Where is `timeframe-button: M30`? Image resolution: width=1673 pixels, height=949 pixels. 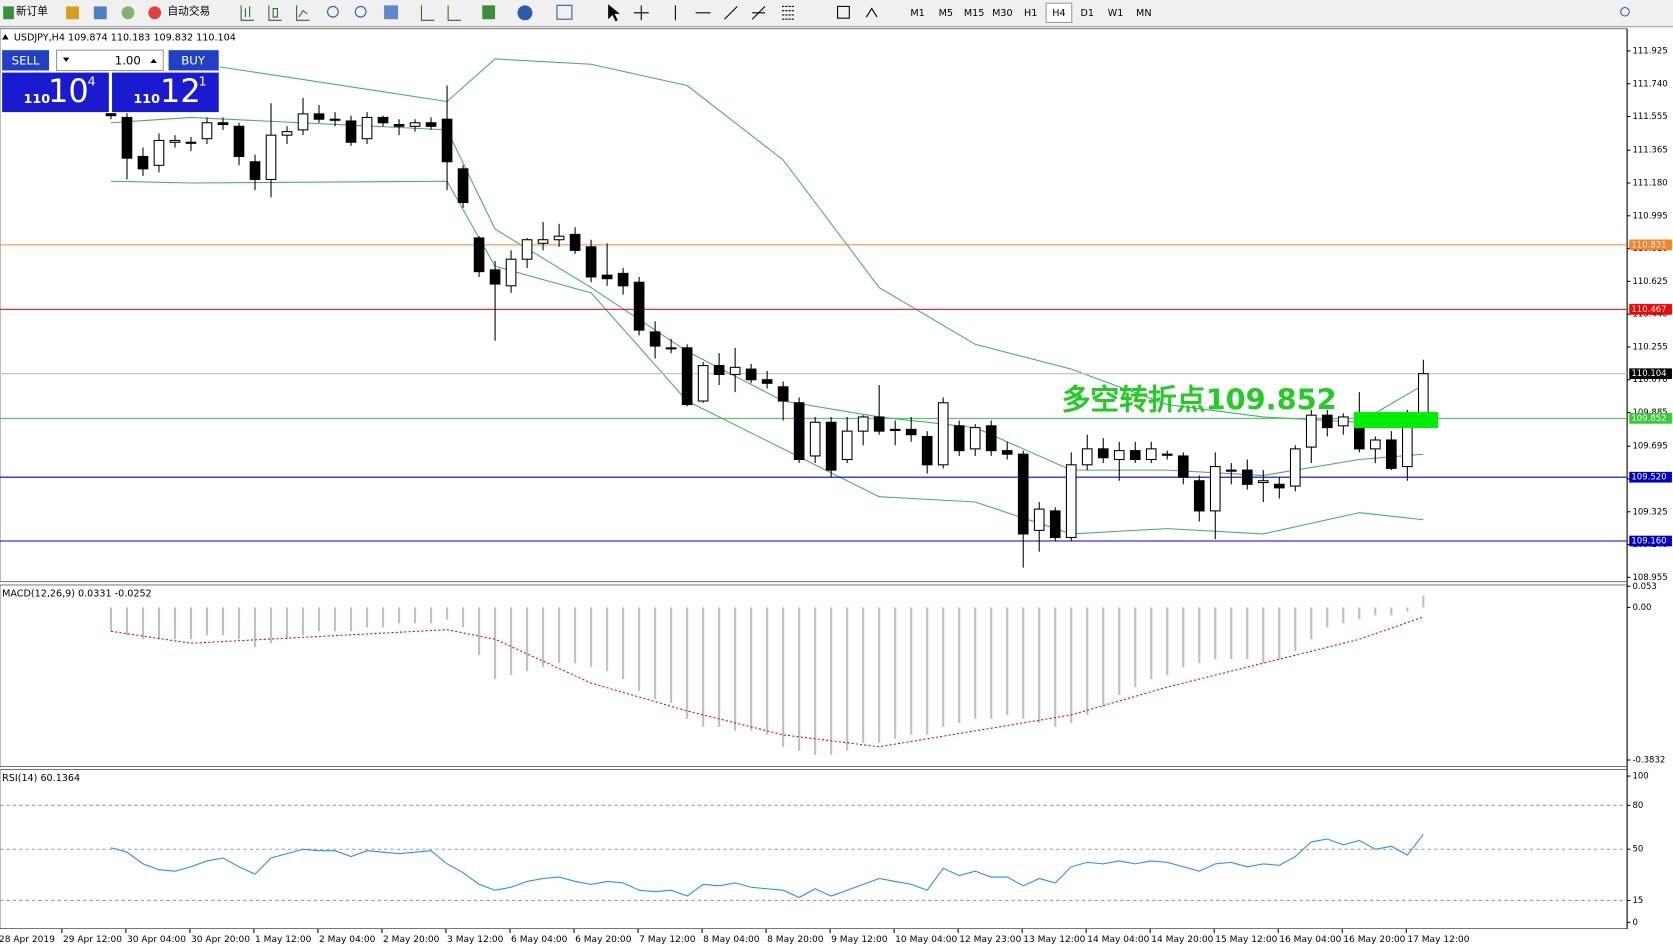 timeframe-button: M30 is located at coordinates (1002, 13).